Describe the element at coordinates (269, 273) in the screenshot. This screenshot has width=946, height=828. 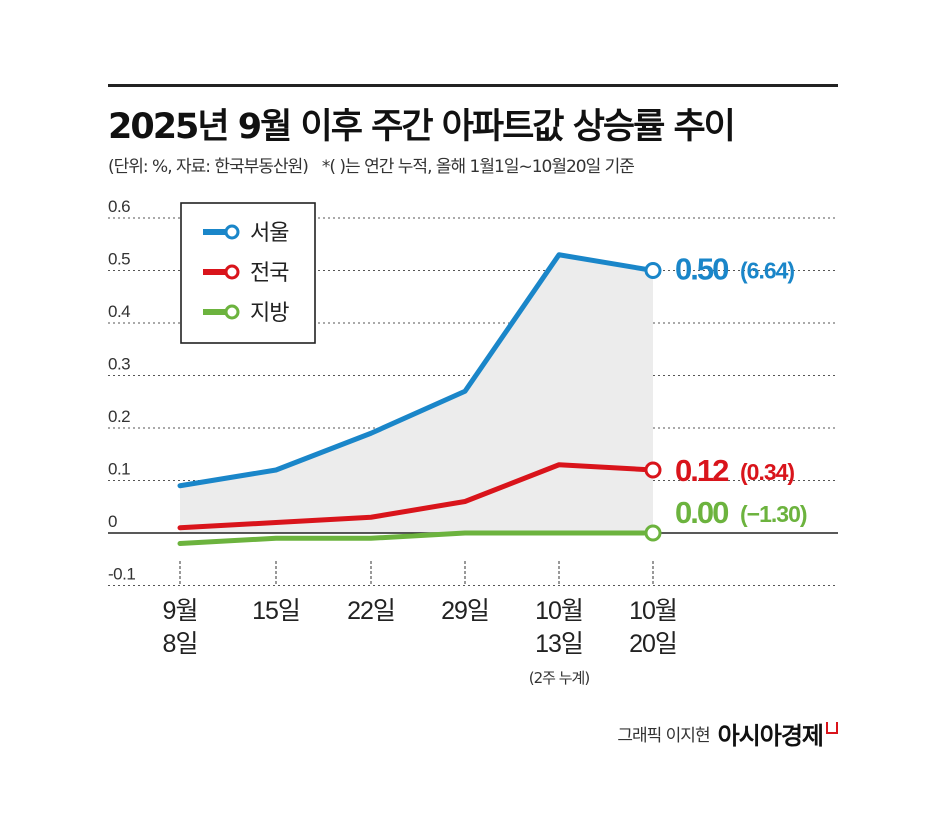
I see `legend-label: 전국` at that location.